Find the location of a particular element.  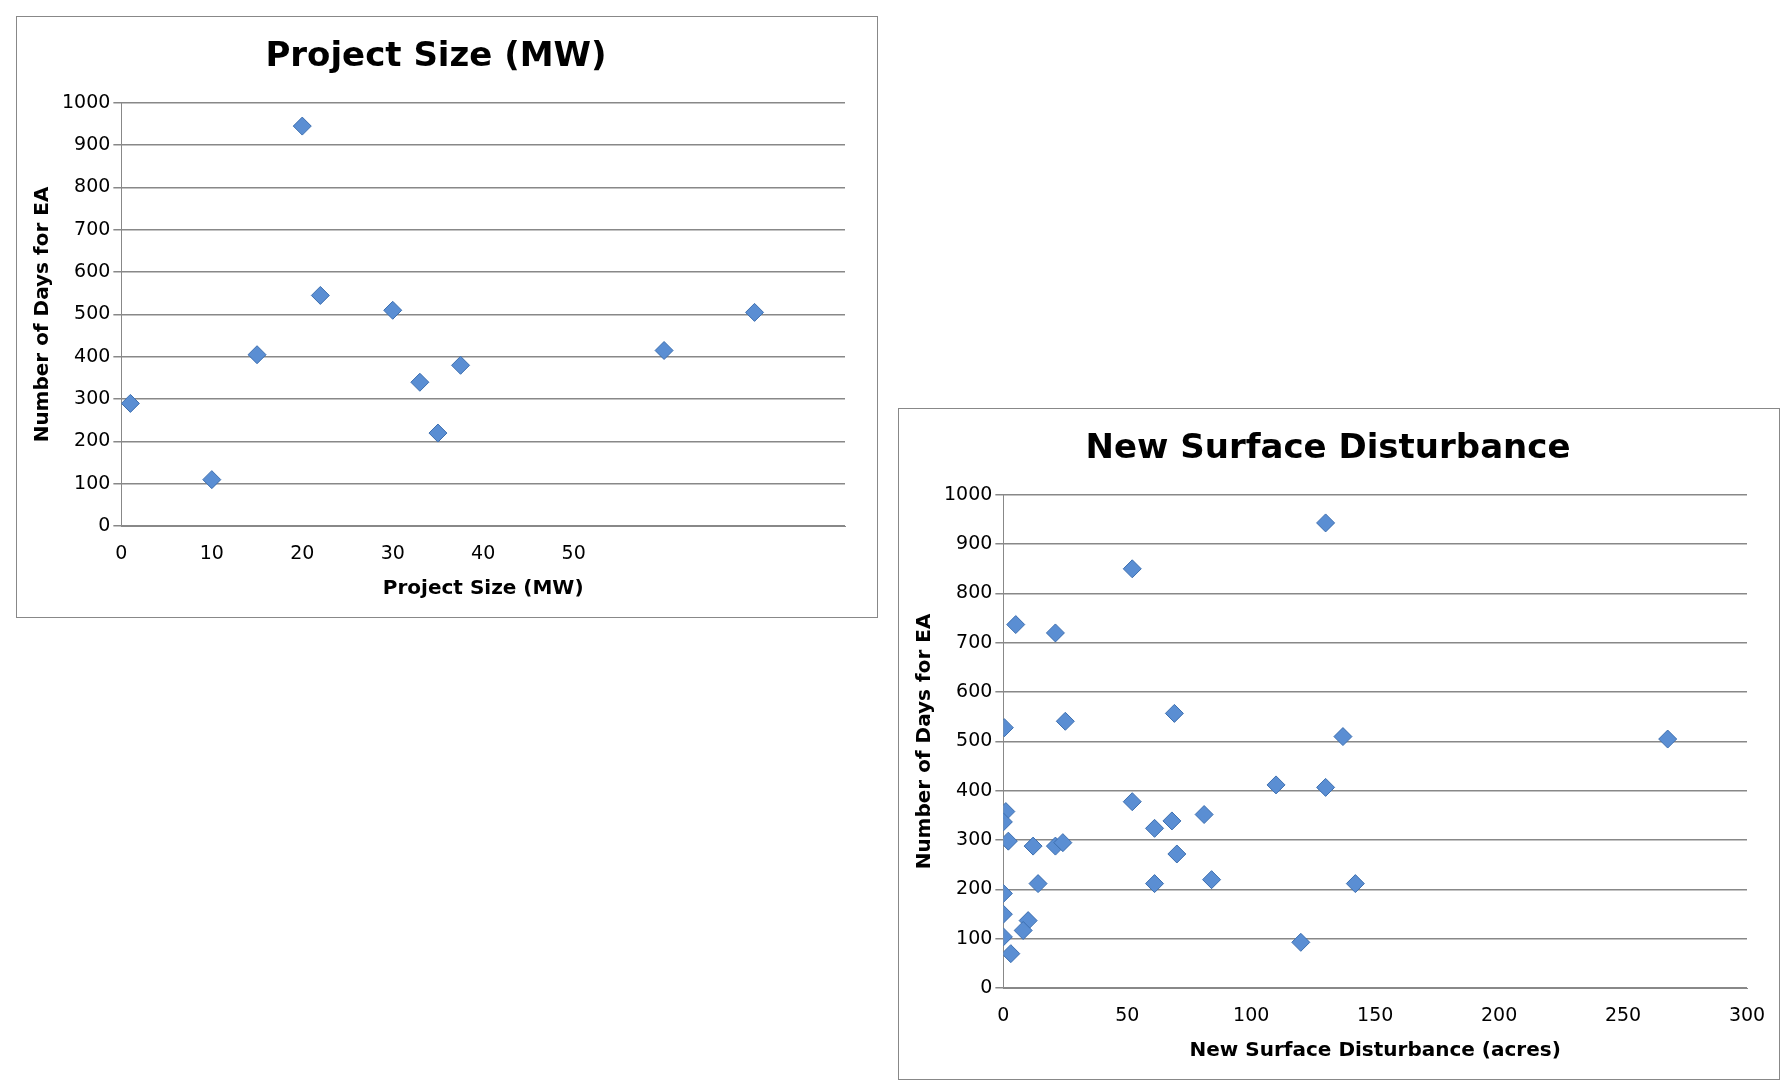

x-tick-label: 300 is located at coordinates (1747, 1013).